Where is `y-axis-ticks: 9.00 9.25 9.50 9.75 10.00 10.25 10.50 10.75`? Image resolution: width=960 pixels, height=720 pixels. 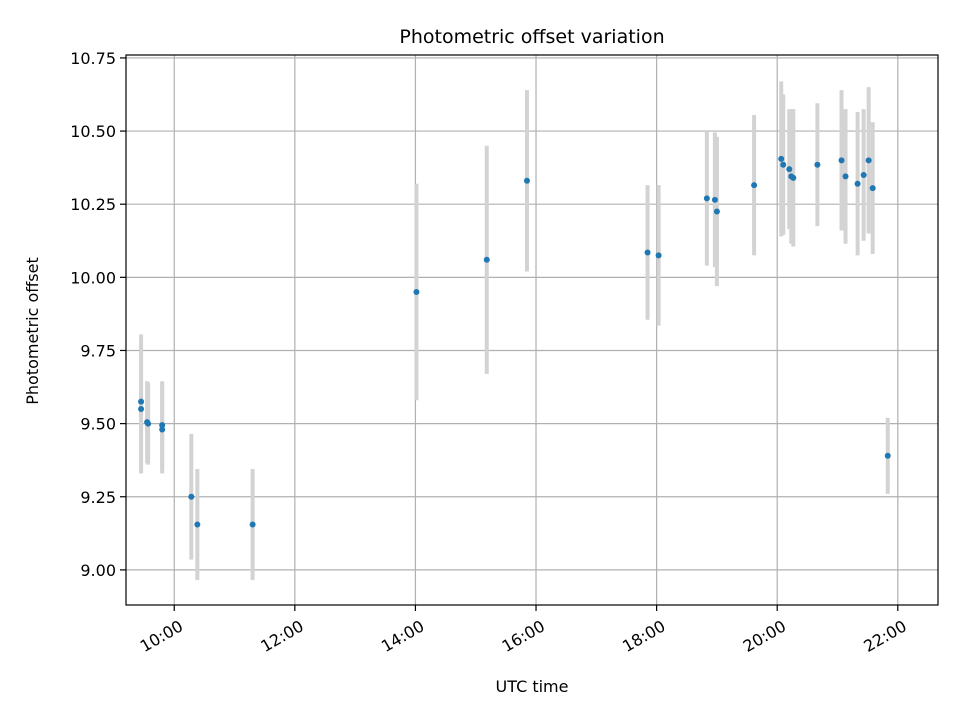
y-axis-ticks: 9.00 9.25 9.50 9.75 10.00 10.25 10.50 10.75 is located at coordinates (98, 314).